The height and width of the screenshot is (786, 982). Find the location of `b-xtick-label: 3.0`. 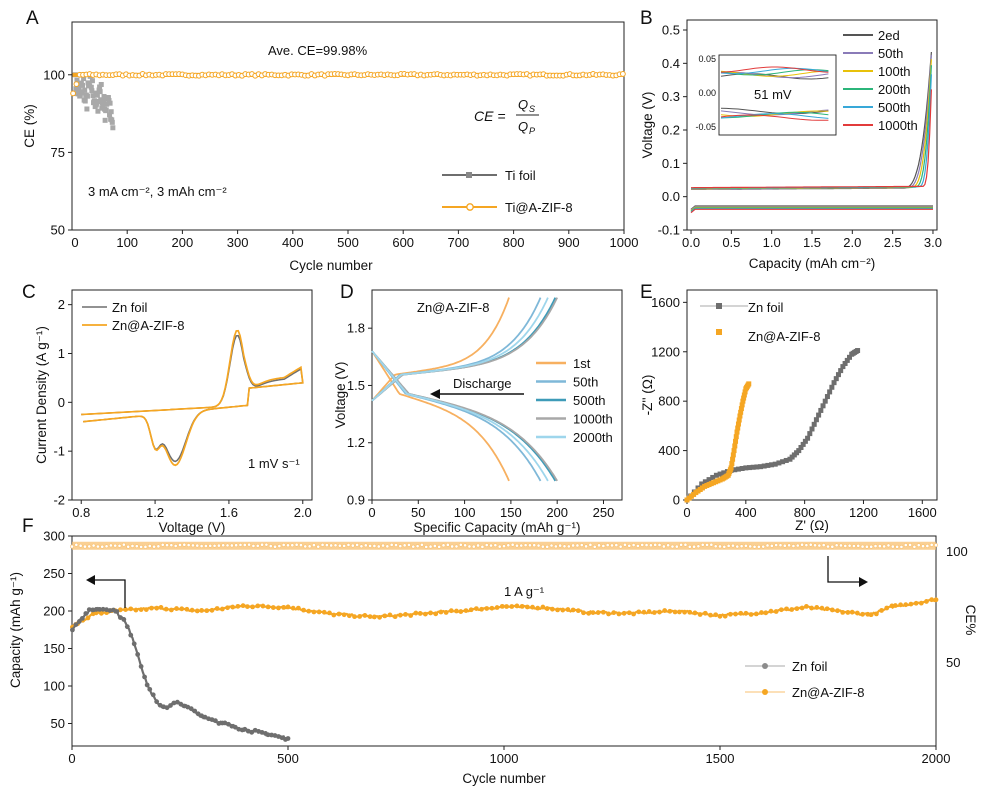

b-xtick-label: 3.0 is located at coordinates (933, 242).